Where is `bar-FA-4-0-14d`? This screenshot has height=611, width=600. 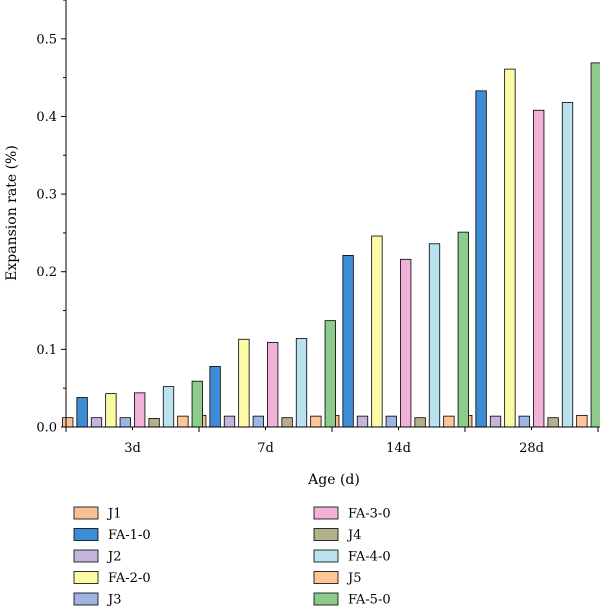 bar-FA-4-0-14d is located at coordinates (434, 335).